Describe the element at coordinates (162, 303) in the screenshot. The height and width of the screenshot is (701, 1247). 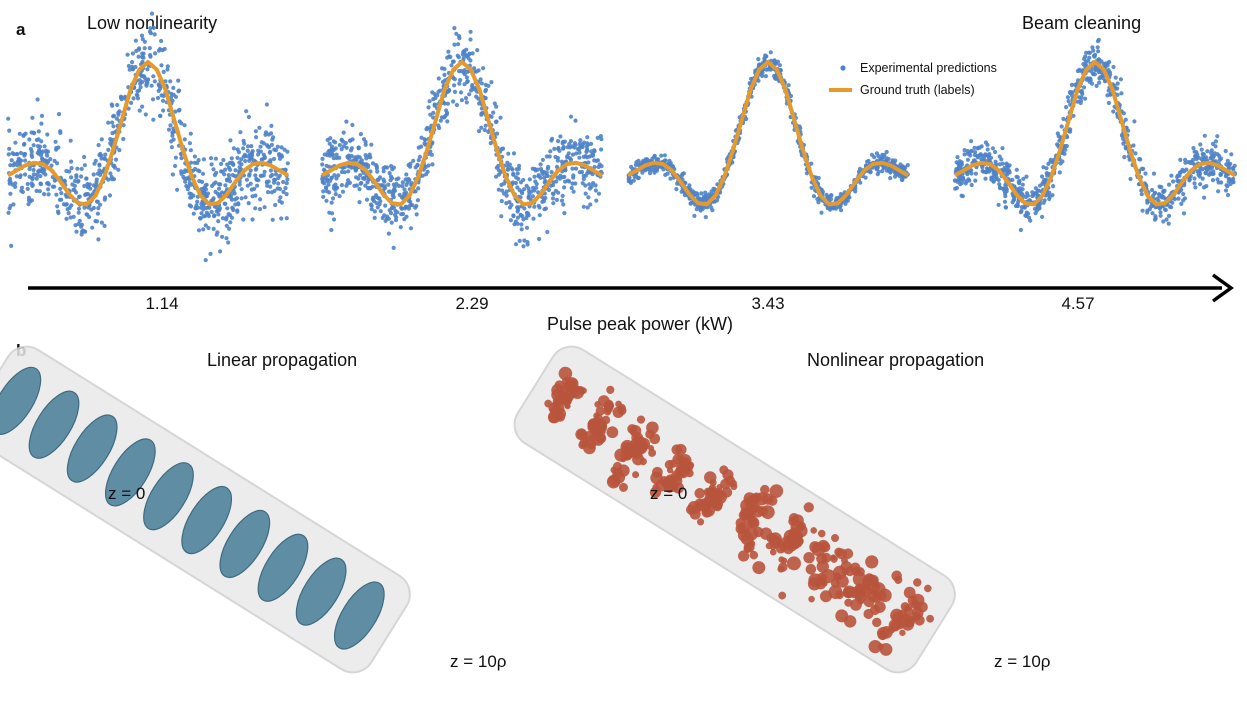
I see `tick-label-1: 1.14` at that location.